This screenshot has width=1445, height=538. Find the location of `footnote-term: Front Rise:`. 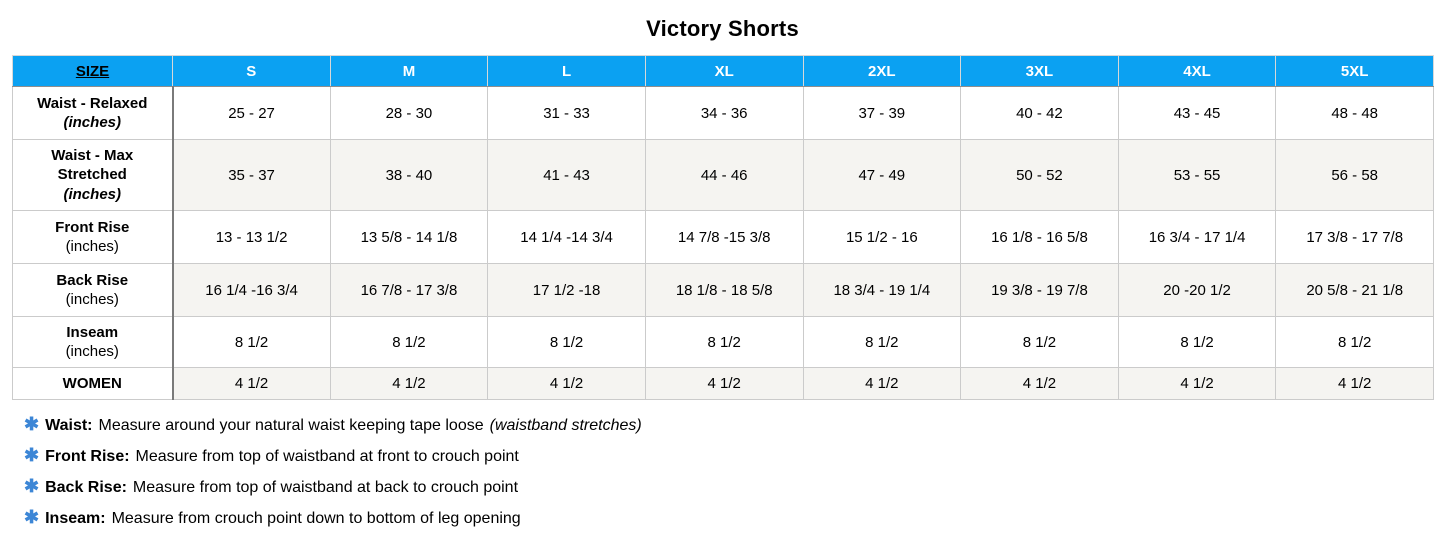

footnote-term: Front Rise: is located at coordinates (87, 456).